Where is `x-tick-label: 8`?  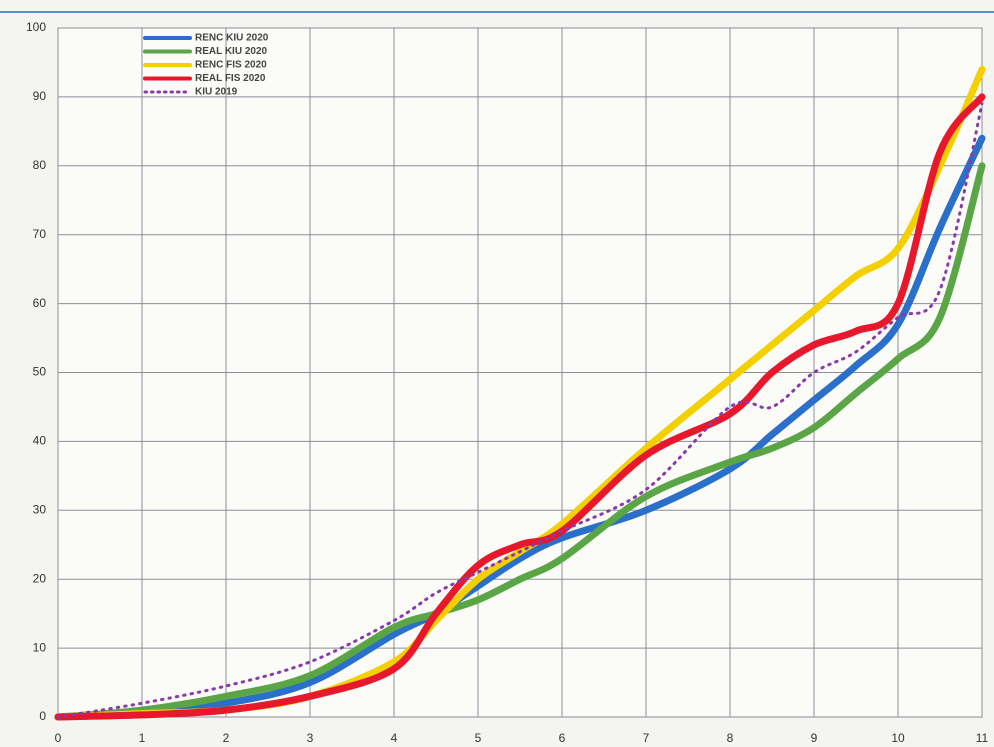 x-tick-label: 8 is located at coordinates (730, 738).